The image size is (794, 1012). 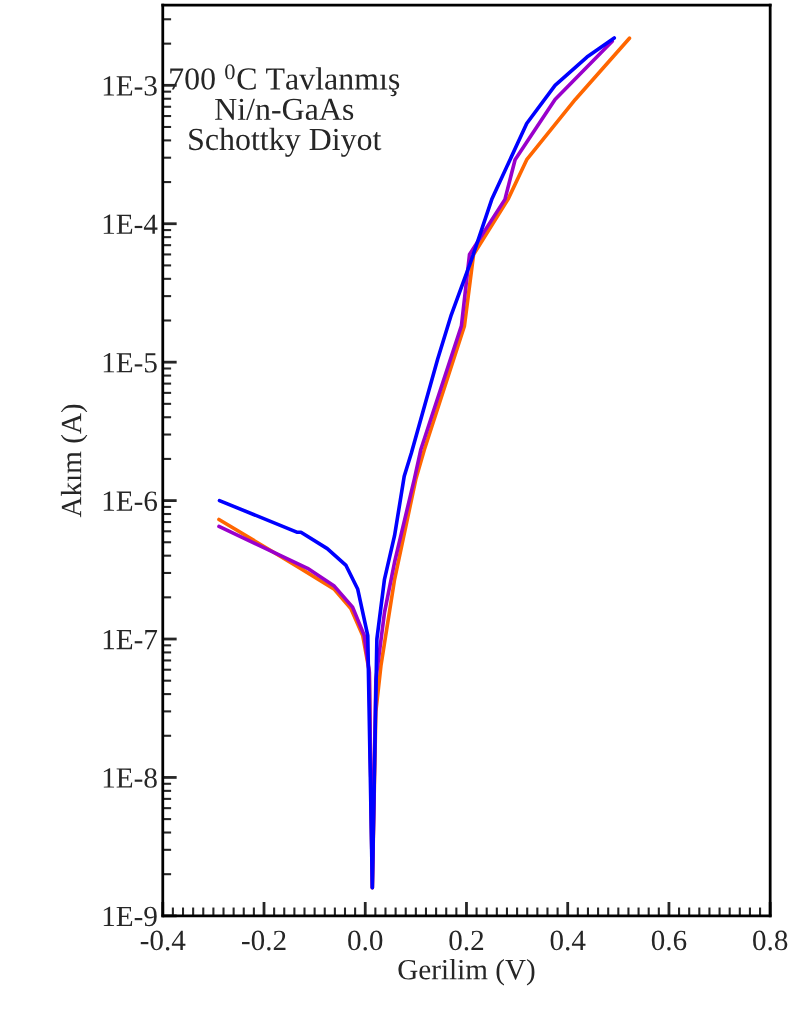 What do you see at coordinates (466, 940) in the screenshot?
I see `x-tick-label: 0.2` at bounding box center [466, 940].